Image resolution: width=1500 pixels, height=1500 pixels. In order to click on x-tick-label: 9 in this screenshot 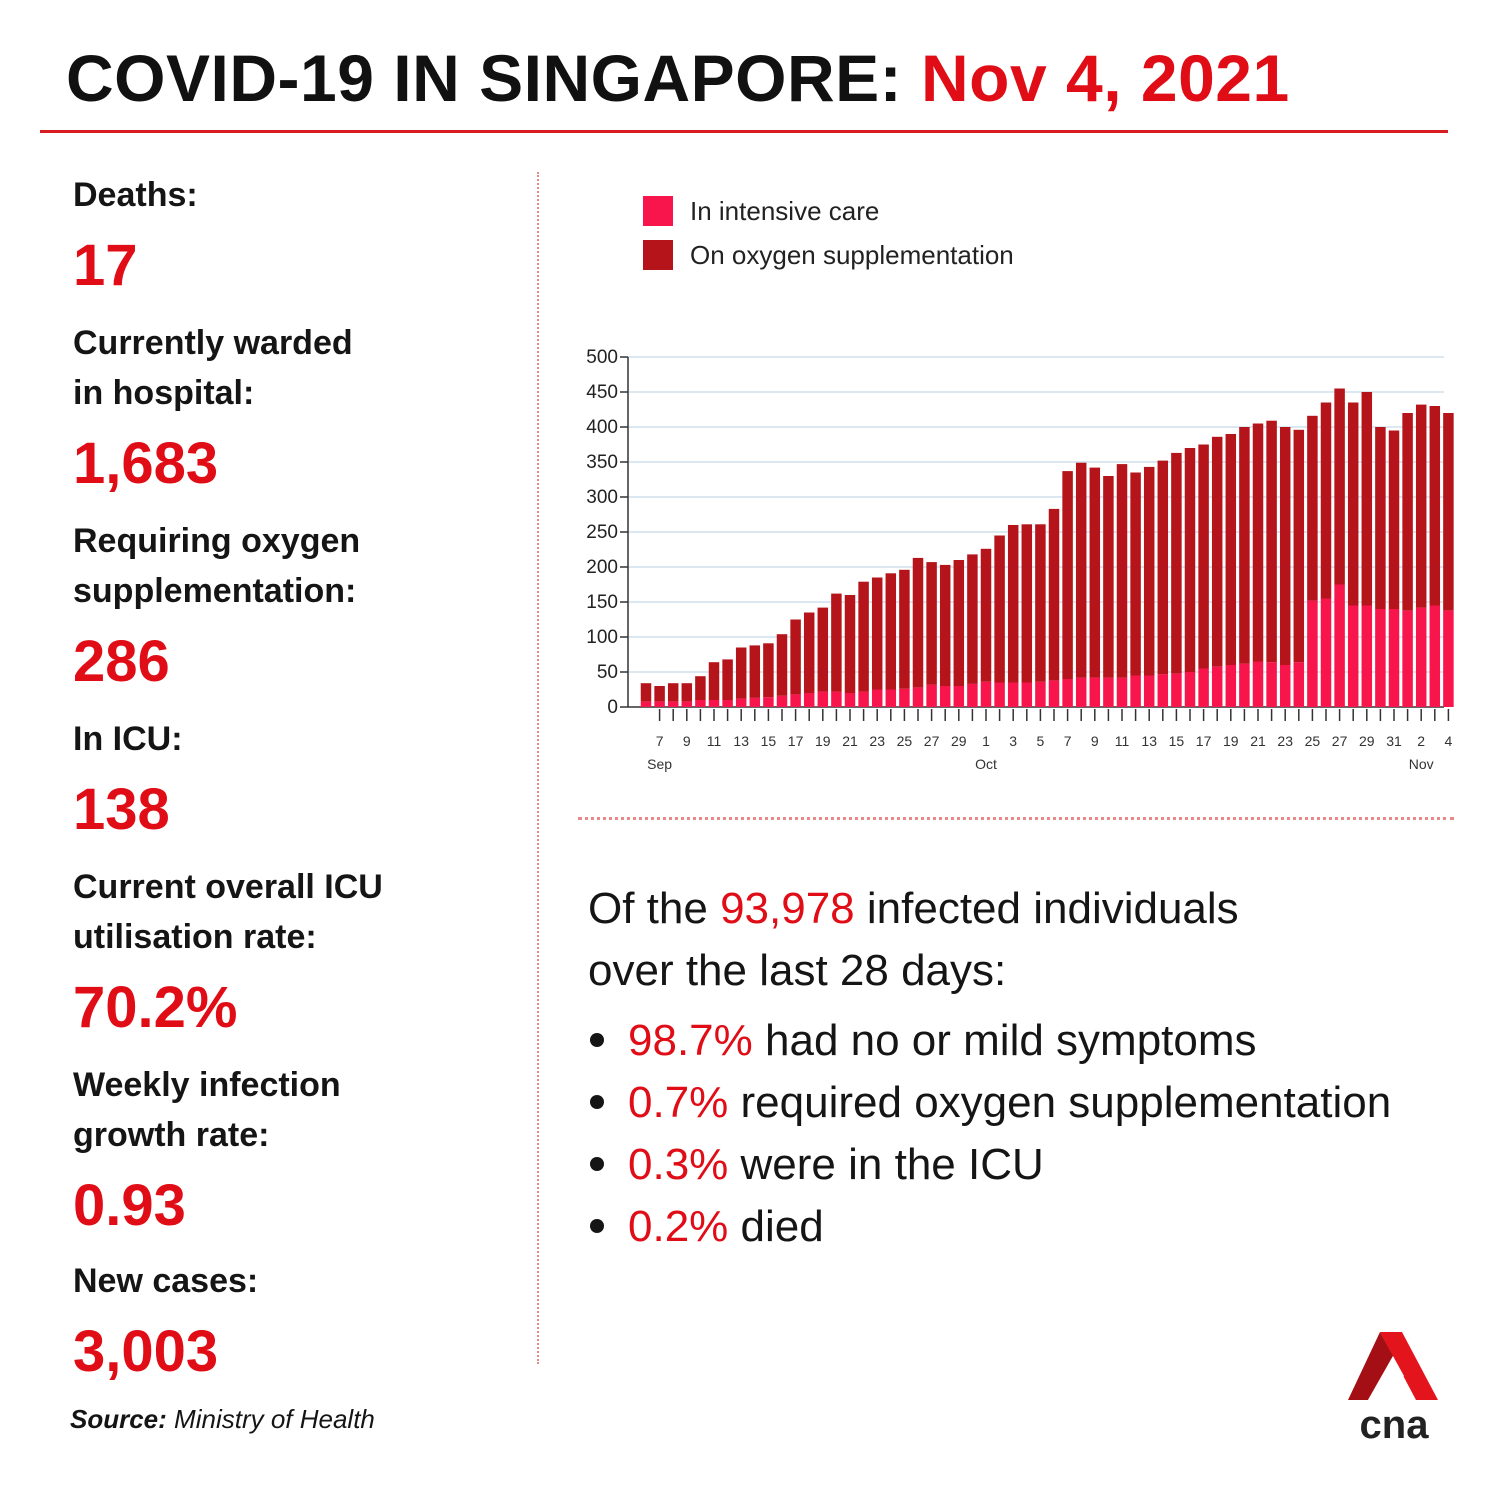, I will do `click(687, 741)`.